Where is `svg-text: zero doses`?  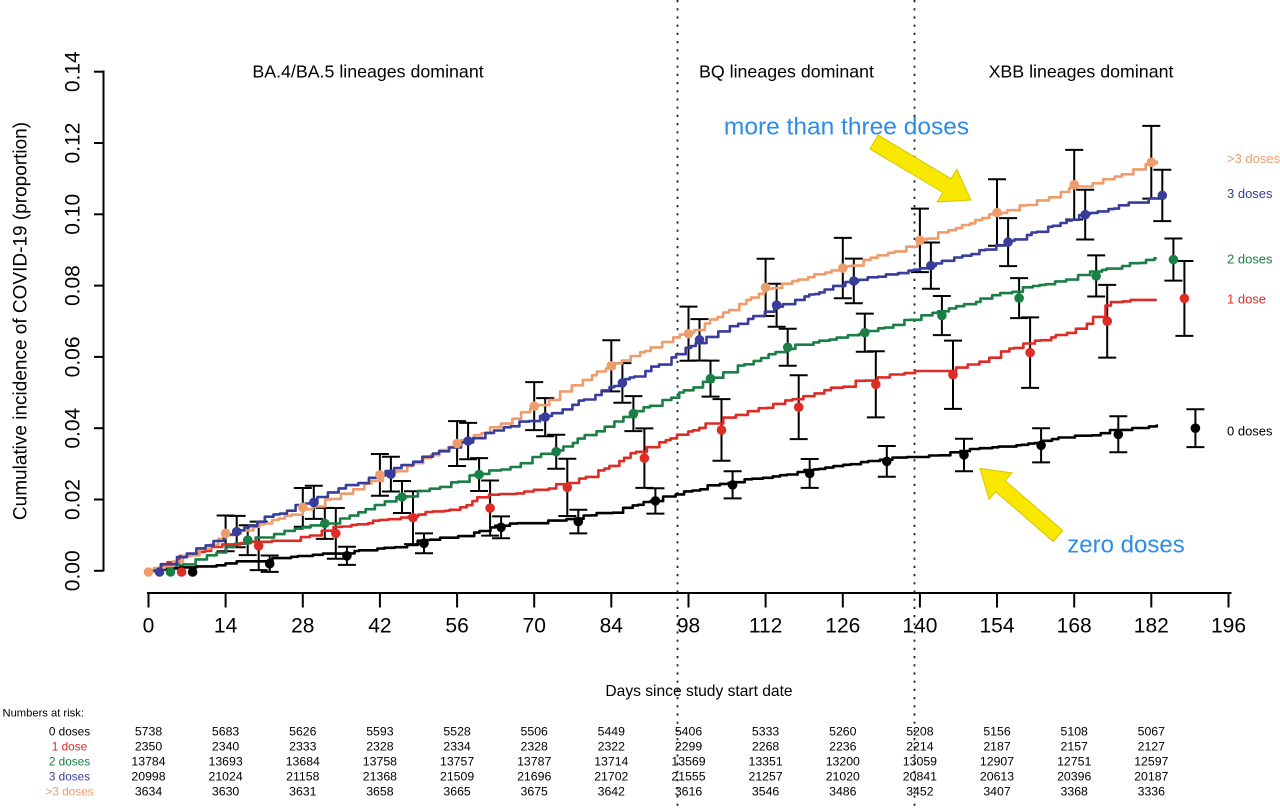 svg-text: zero doses is located at coordinates (1125, 545).